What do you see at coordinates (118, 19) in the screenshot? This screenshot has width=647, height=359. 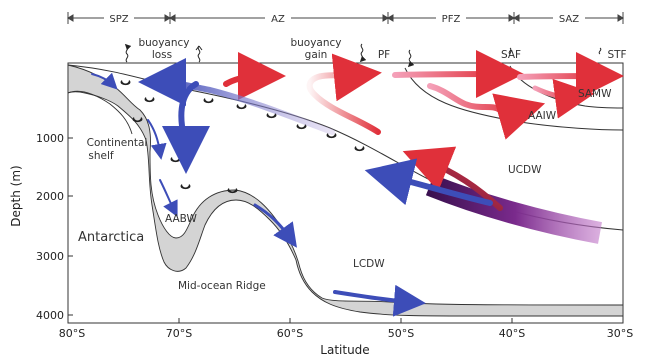 I see `zone-label-spz: SPZ` at bounding box center [118, 19].